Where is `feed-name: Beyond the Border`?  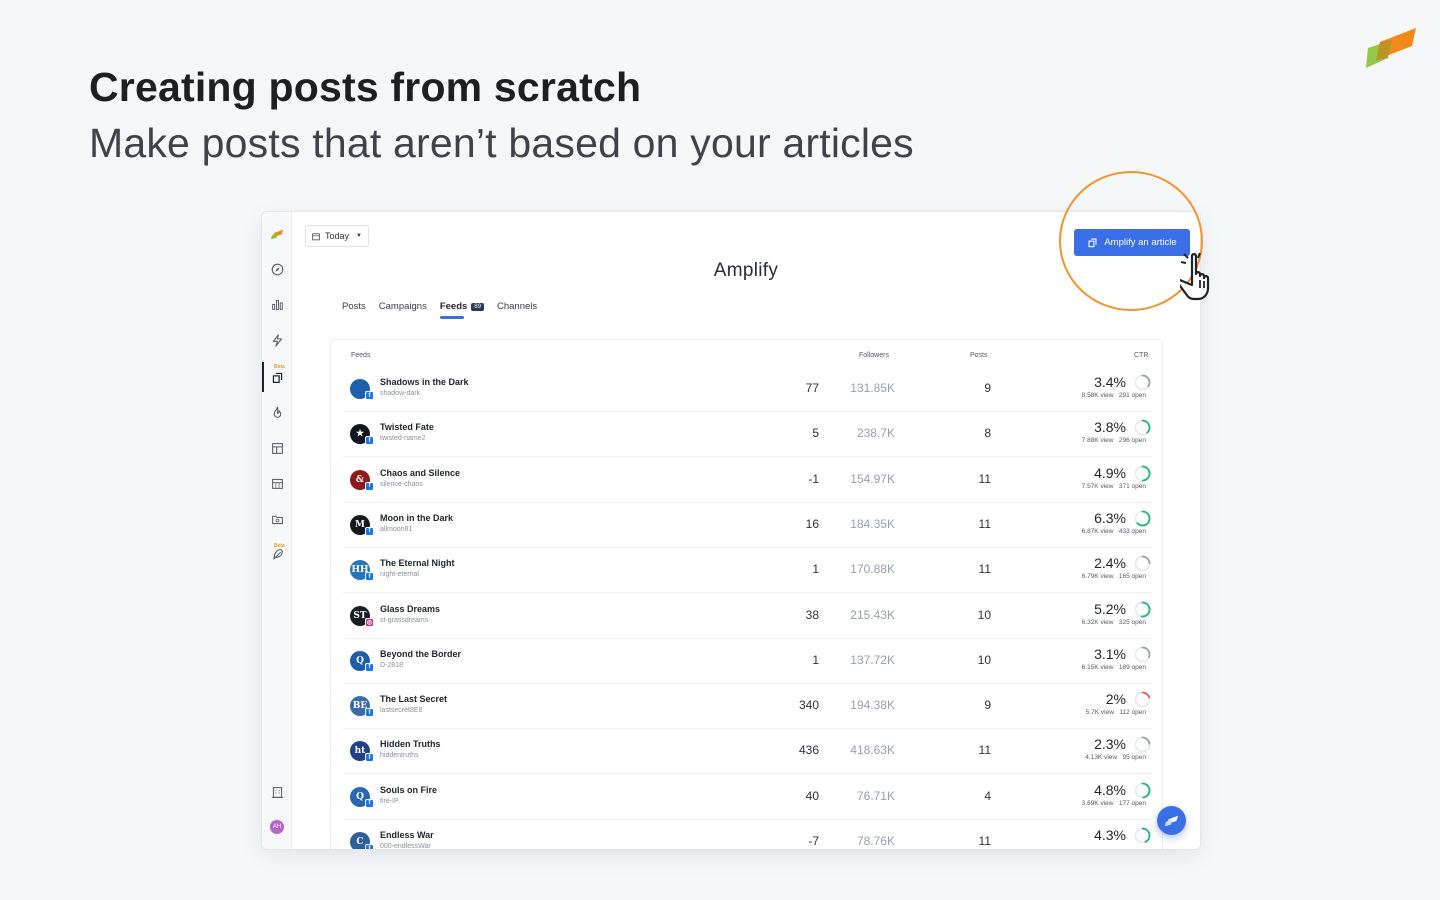 feed-name: Beyond the Border is located at coordinates (421, 653).